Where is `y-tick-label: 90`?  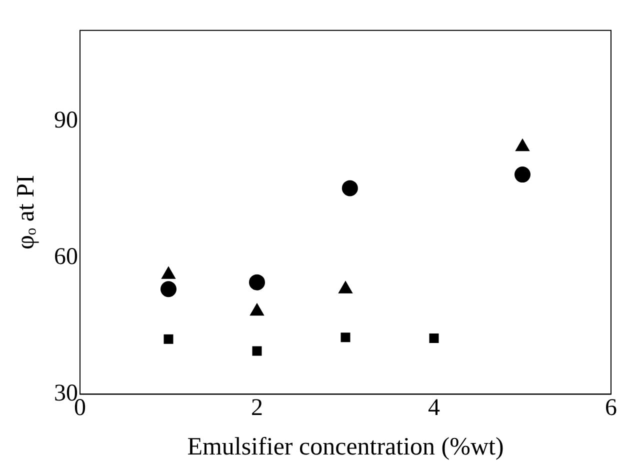
y-tick-label: 90 is located at coordinates (66, 121).